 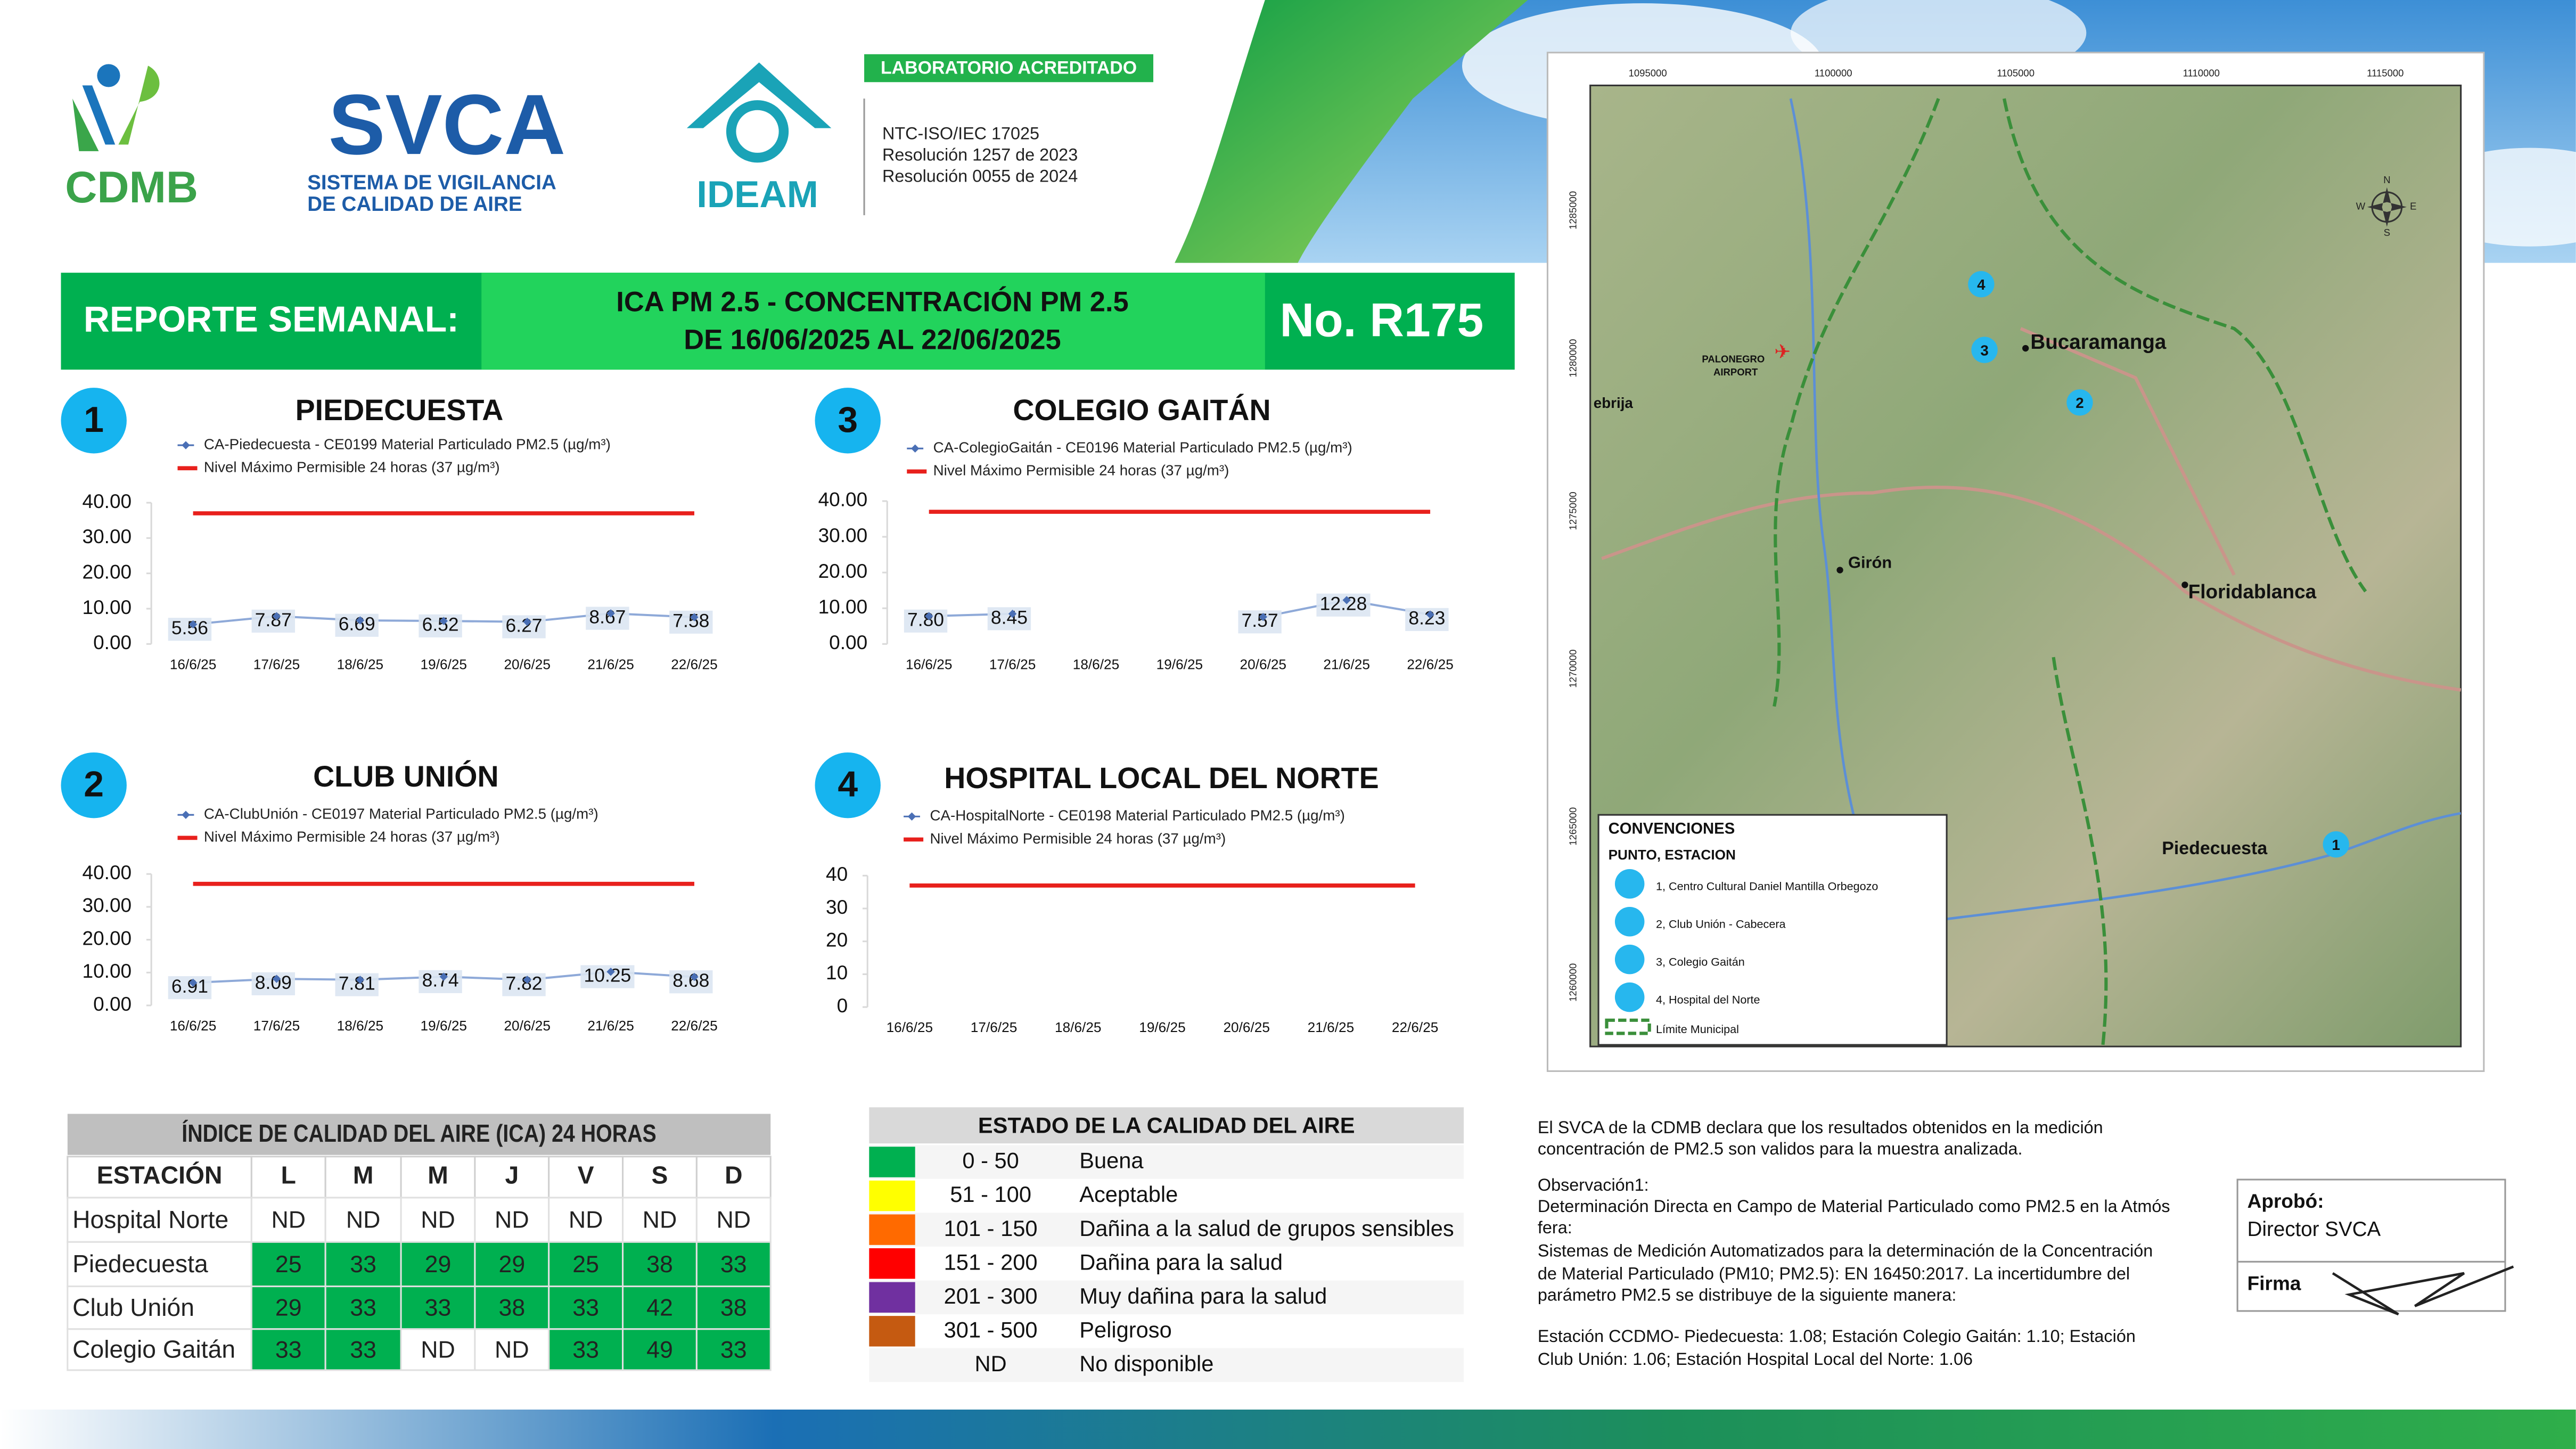 What do you see at coordinates (872, 302) in the screenshot?
I see `banner-title: ICA PM 2.5 - CONCENTRACIÓN PM 2.5` at bounding box center [872, 302].